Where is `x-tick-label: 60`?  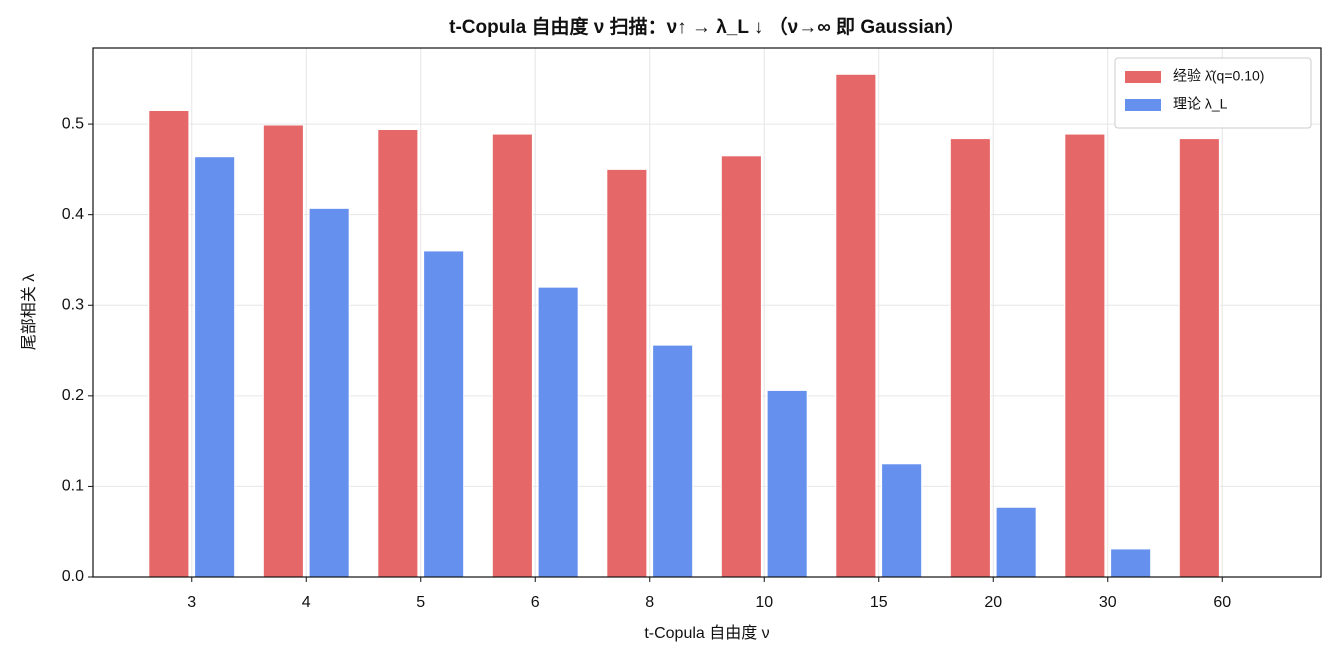
x-tick-label: 60 is located at coordinates (1222, 602).